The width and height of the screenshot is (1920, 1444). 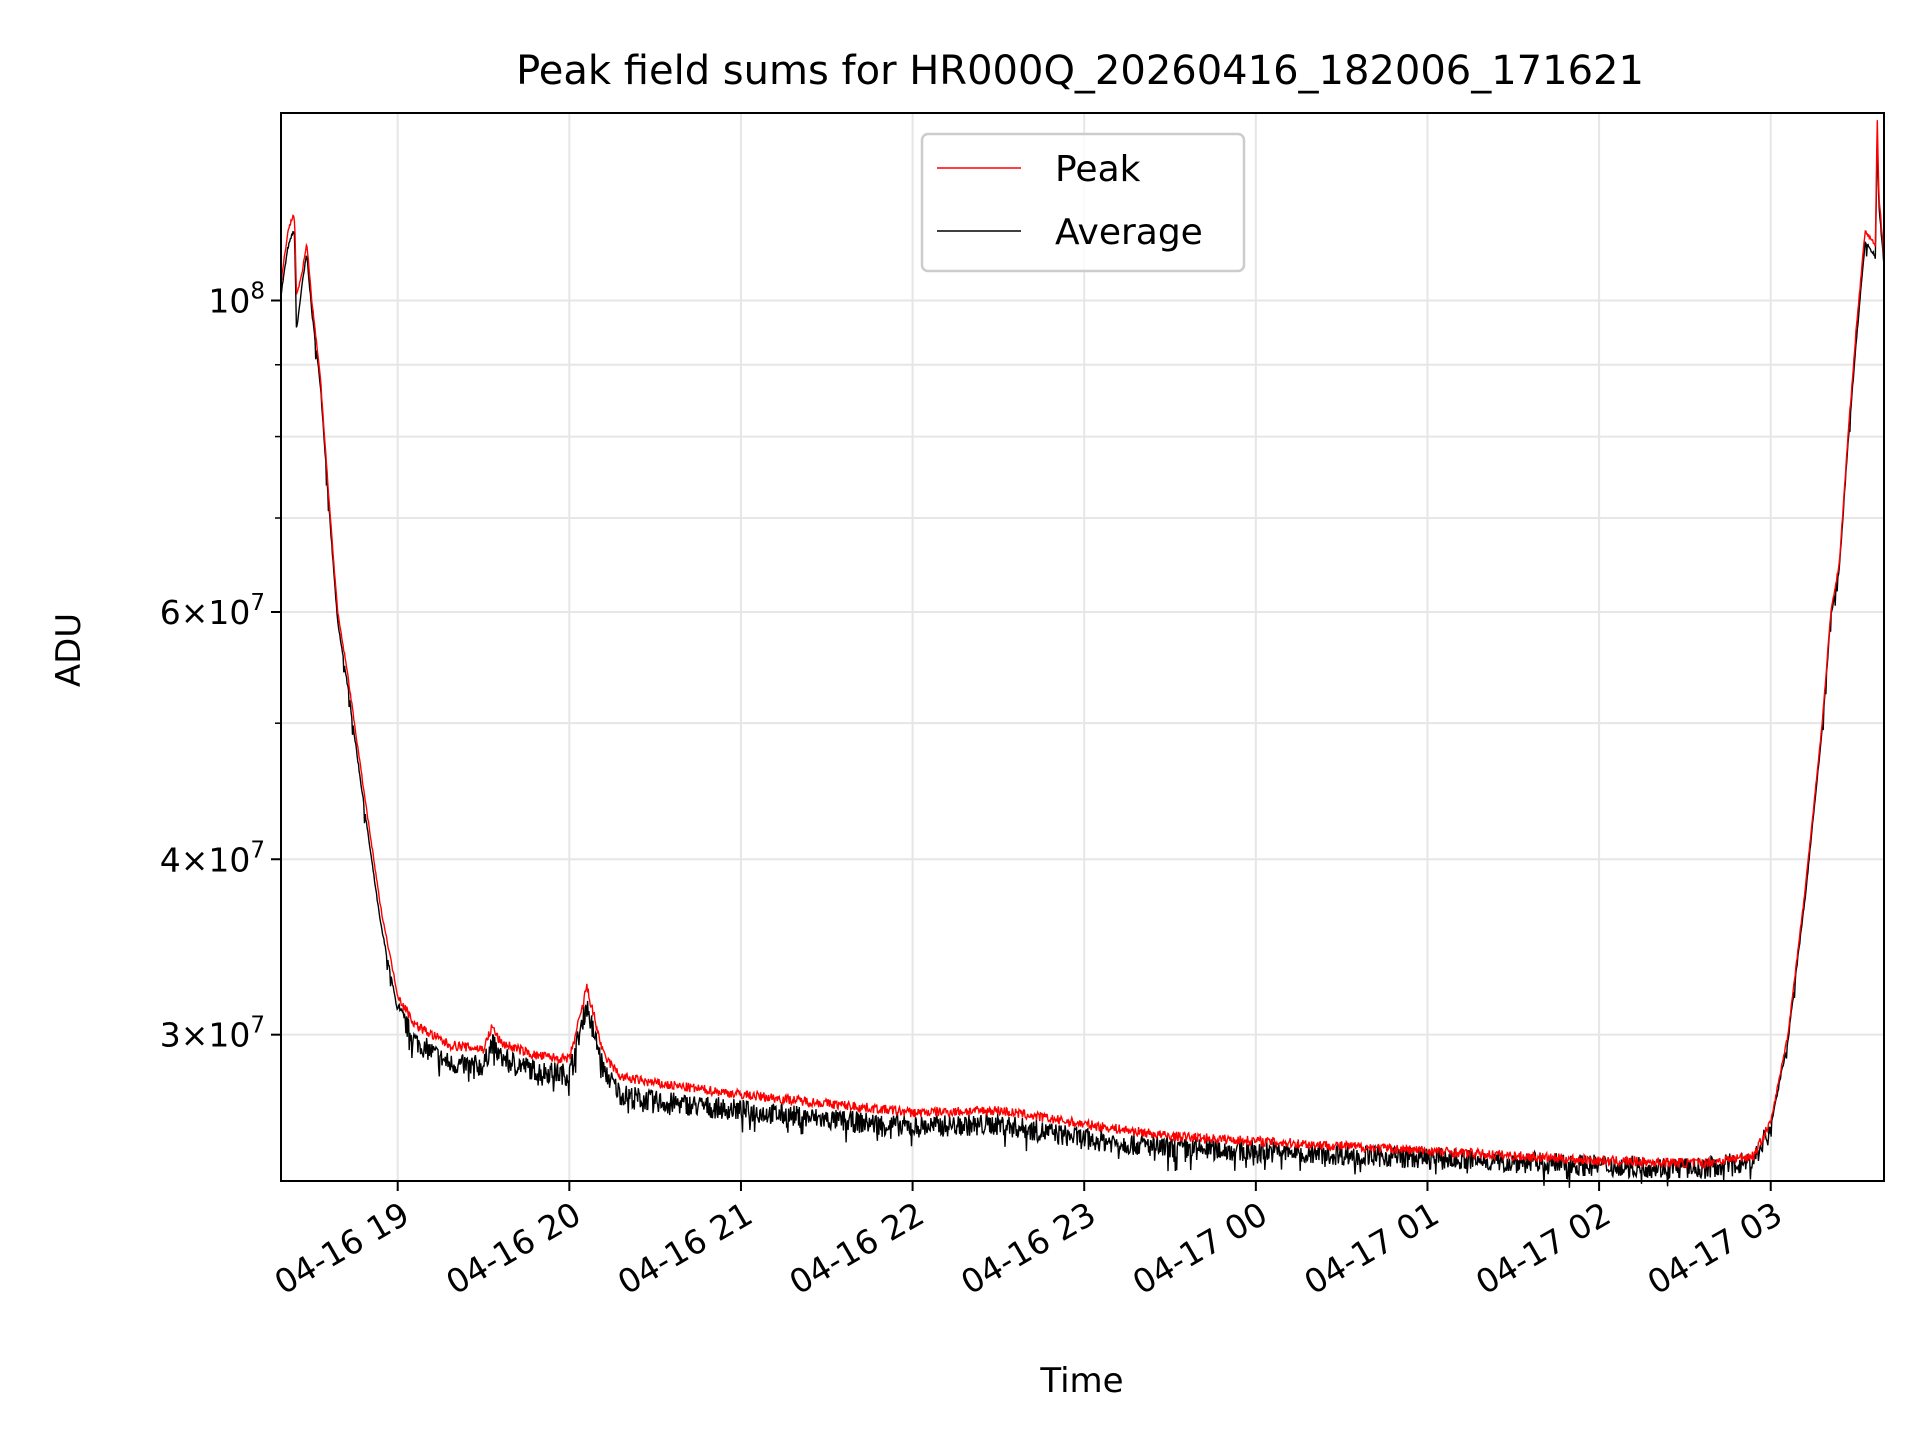 I want to click on y-tick-label: 4×107, so click(x=212, y=858).